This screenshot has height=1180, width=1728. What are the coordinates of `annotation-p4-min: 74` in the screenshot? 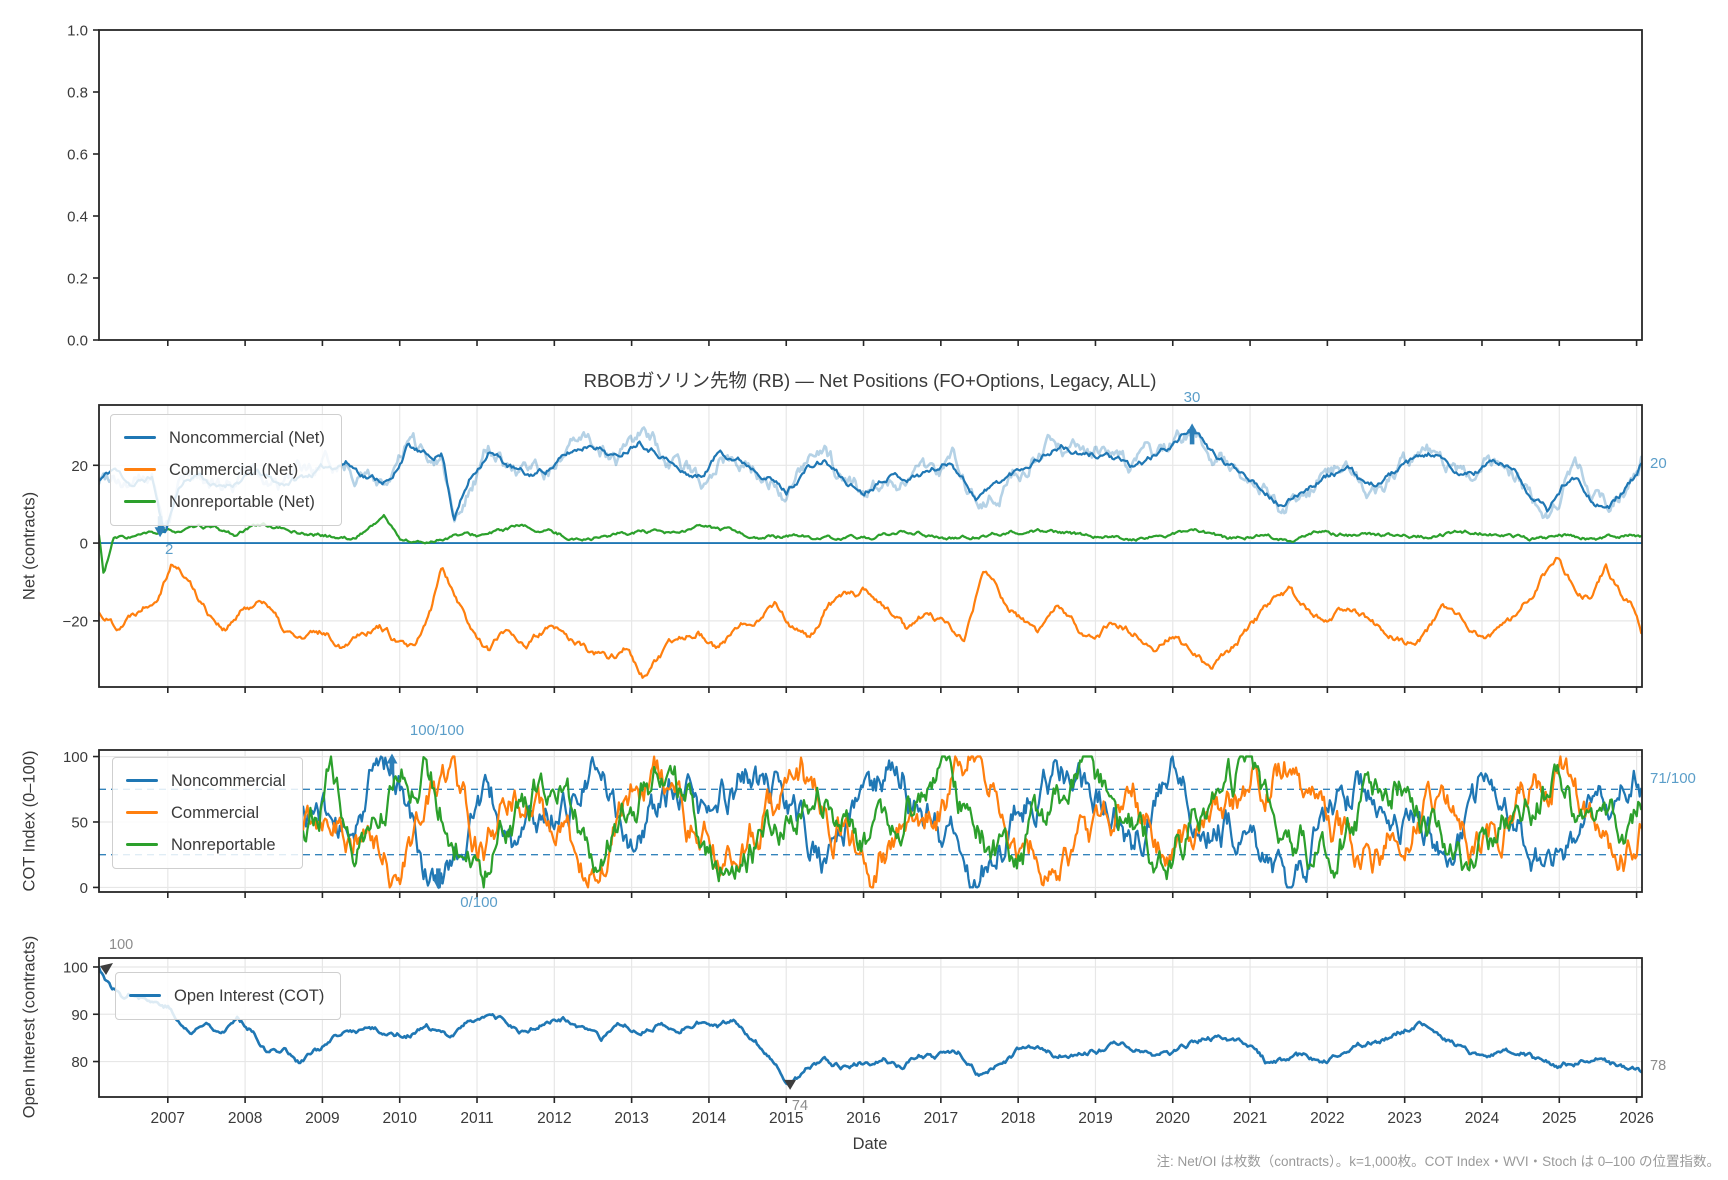 It's located at (800, 1106).